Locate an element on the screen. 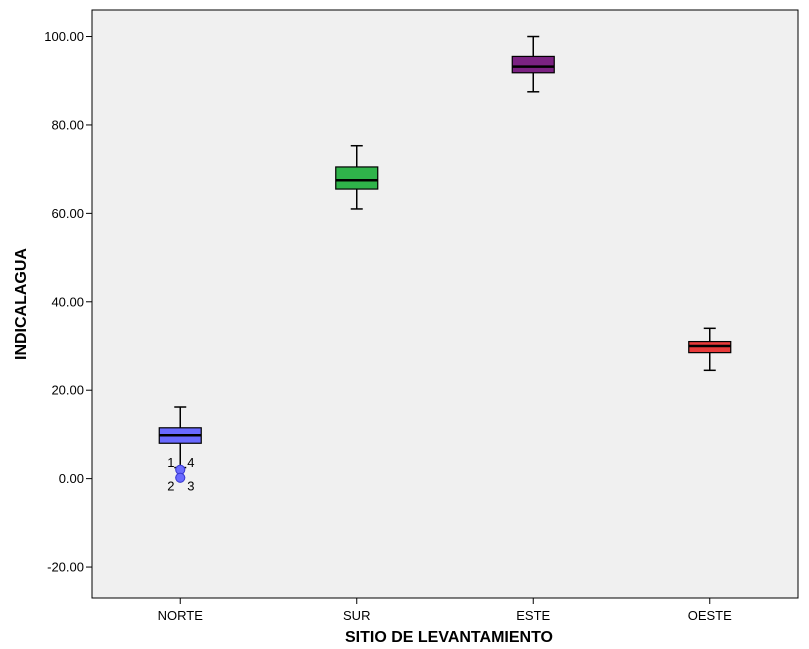 The height and width of the screenshot is (649, 809). x-axis: NORTE SUR ESTE OESTE is located at coordinates (445, 610).